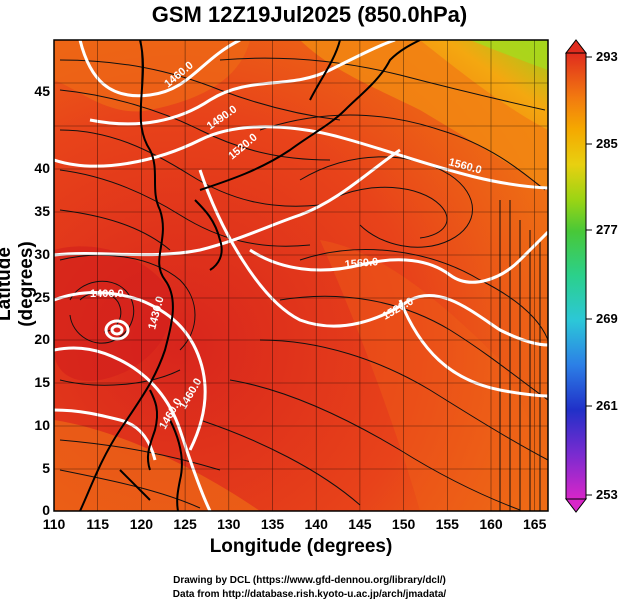  I want to click on x-tick-label: 135, so click(272, 524).